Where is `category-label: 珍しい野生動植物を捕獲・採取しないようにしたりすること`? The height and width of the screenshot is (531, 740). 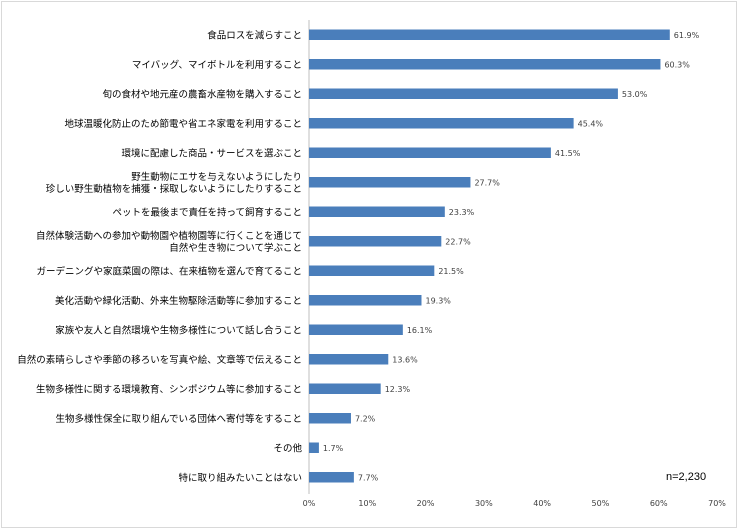
category-label: 珍しい野生動植物を捕獲・採取しないようにしたりすること is located at coordinates (174, 189).